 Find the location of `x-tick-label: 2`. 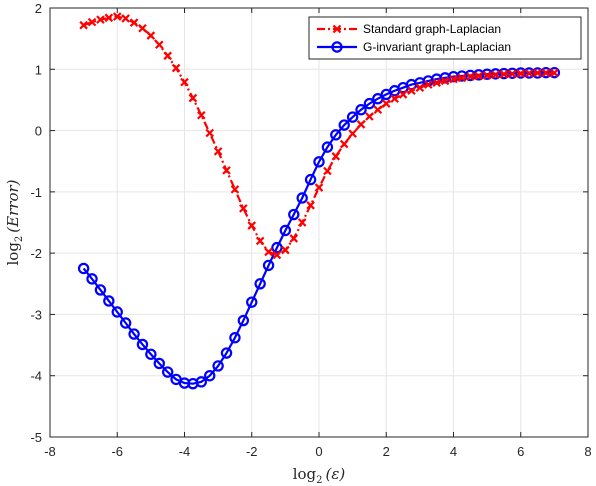

x-tick-label: 2 is located at coordinates (386, 451).